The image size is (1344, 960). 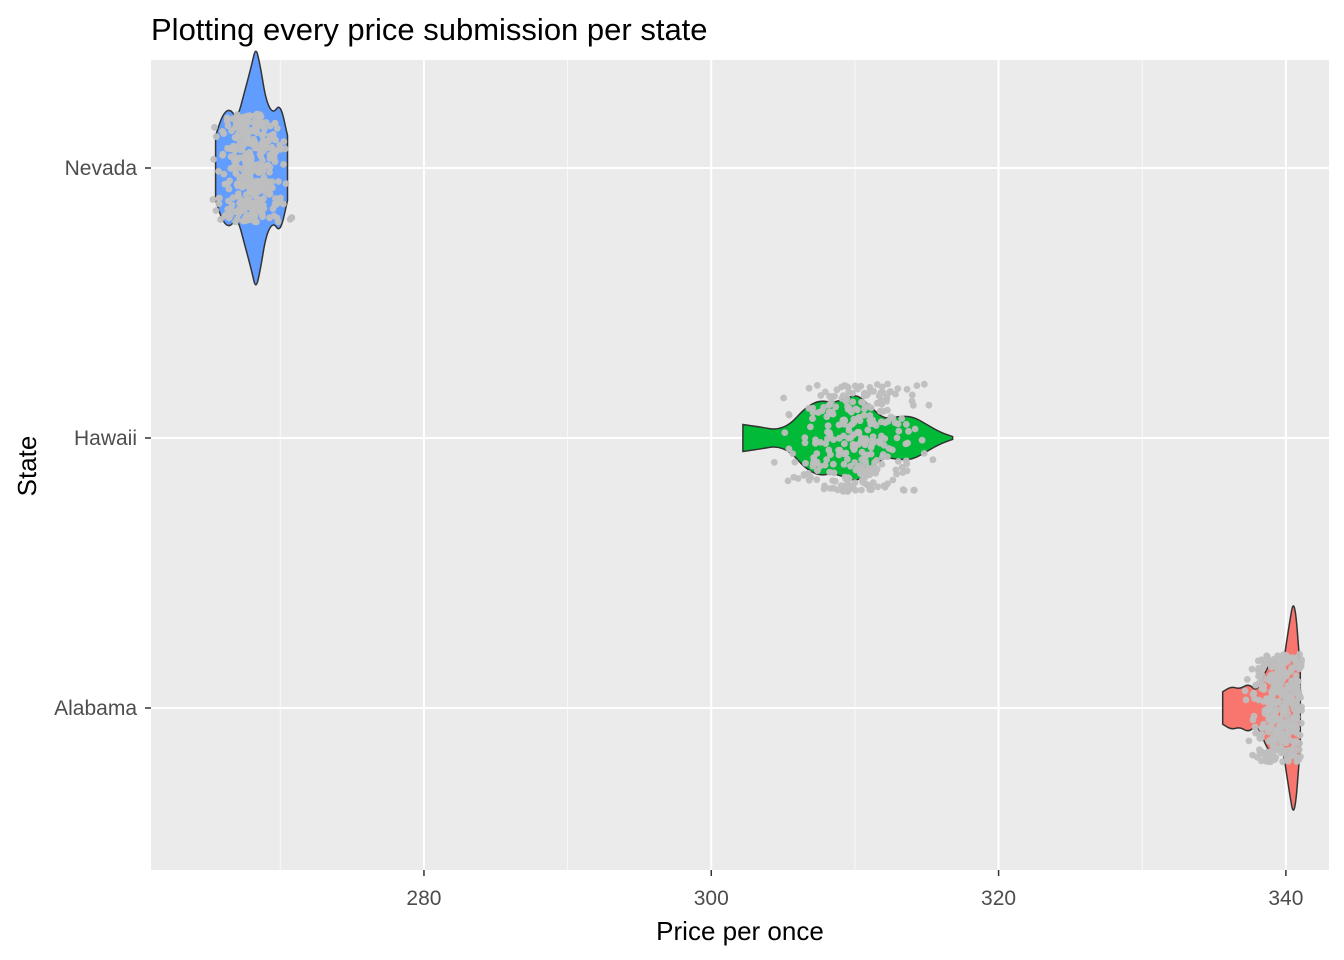 What do you see at coordinates (423, 898) in the screenshot?
I see `x-tick-label: 280` at bounding box center [423, 898].